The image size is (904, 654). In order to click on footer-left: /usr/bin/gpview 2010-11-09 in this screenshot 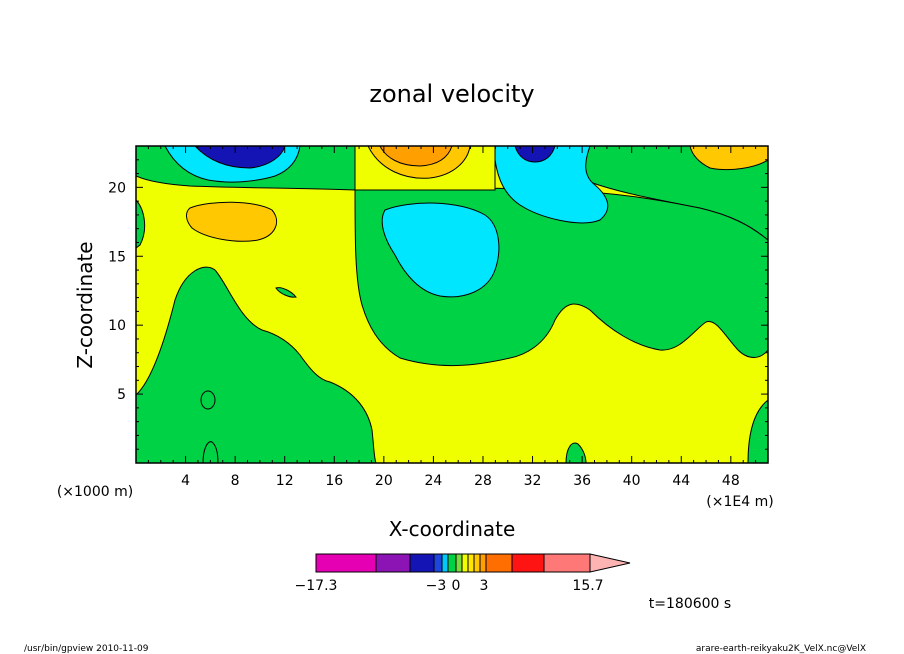, I will do `click(86, 649)`.